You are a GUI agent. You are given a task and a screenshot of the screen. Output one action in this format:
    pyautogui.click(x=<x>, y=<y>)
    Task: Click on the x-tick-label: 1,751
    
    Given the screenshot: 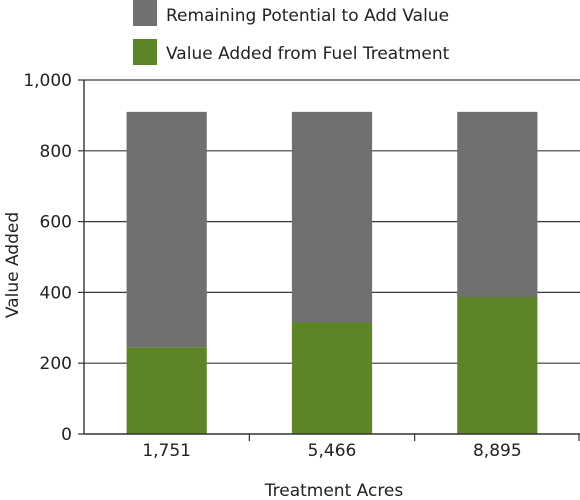 What is the action you would take?
    pyautogui.click(x=166, y=451)
    